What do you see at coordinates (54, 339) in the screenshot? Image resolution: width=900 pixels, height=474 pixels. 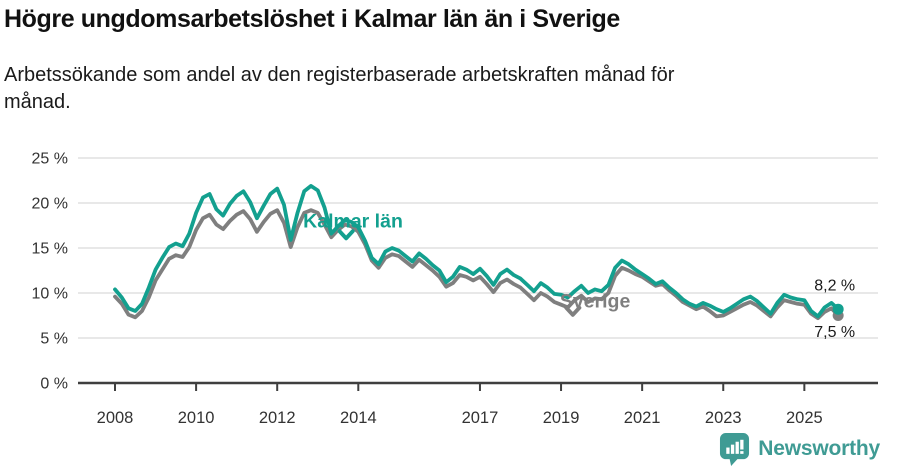 I see `y-tick-label-5: 5 %` at bounding box center [54, 339].